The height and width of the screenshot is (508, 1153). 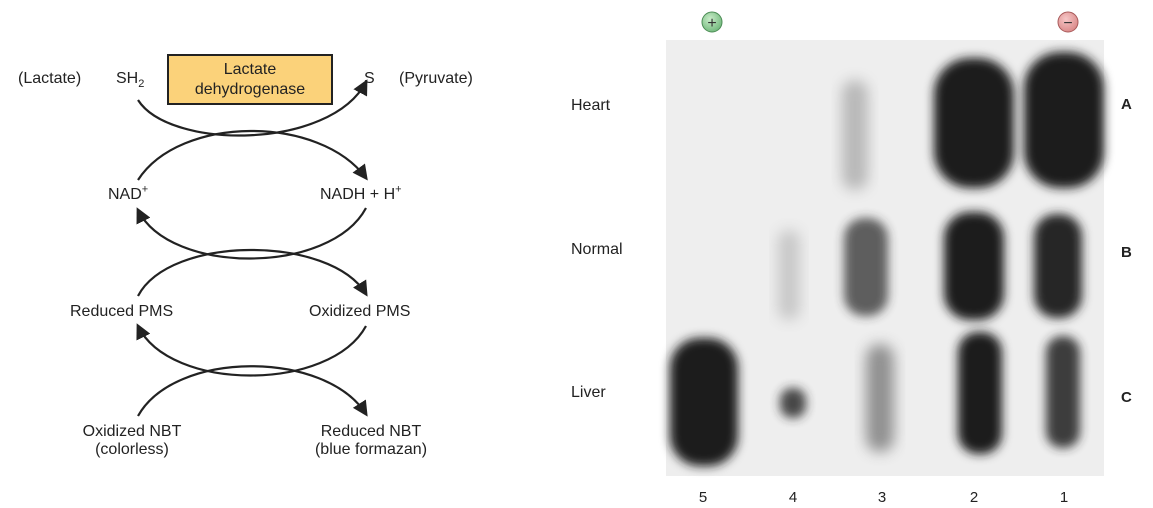 What do you see at coordinates (1063, 392) in the screenshot?
I see `band-liver-lane1` at bounding box center [1063, 392].